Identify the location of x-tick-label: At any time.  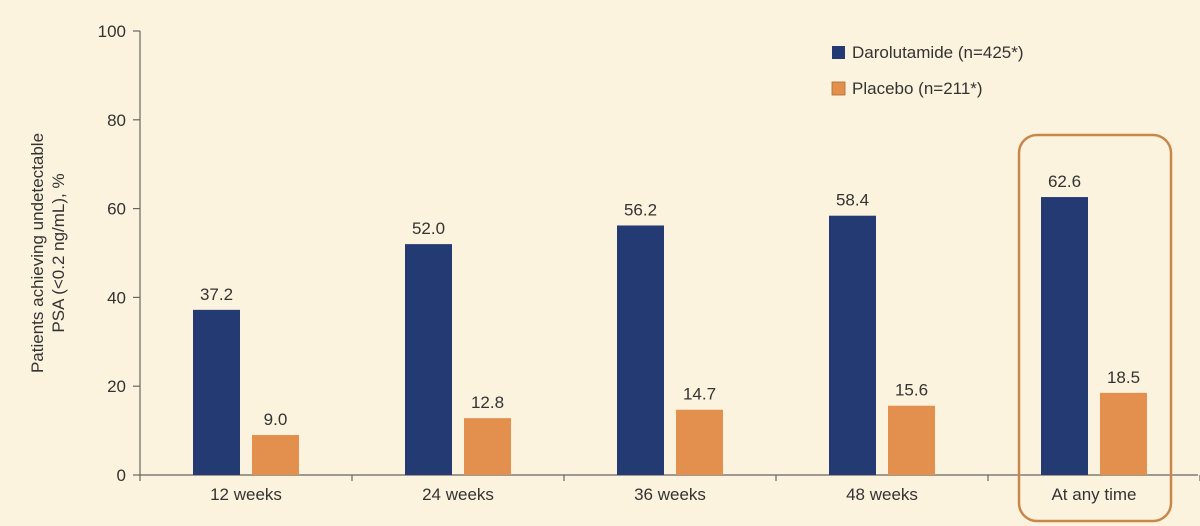
(1093, 494).